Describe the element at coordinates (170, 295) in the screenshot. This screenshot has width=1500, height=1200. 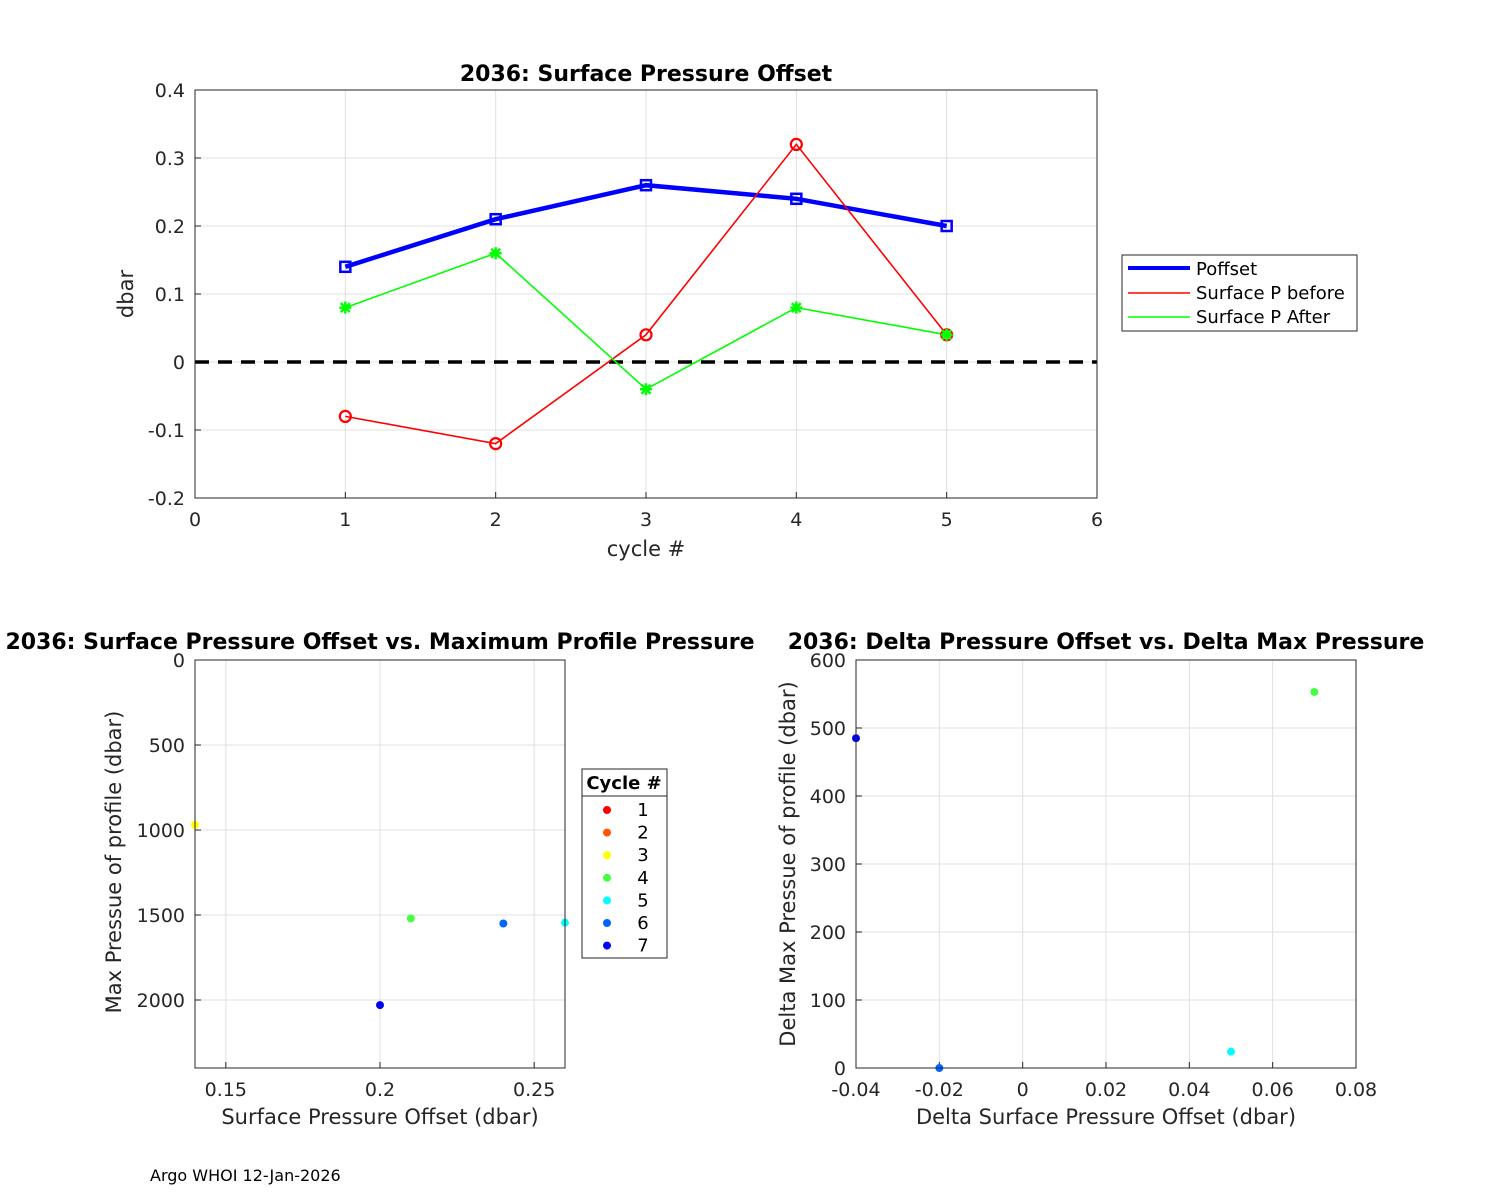
I see `y-tick-label: 0.1` at that location.